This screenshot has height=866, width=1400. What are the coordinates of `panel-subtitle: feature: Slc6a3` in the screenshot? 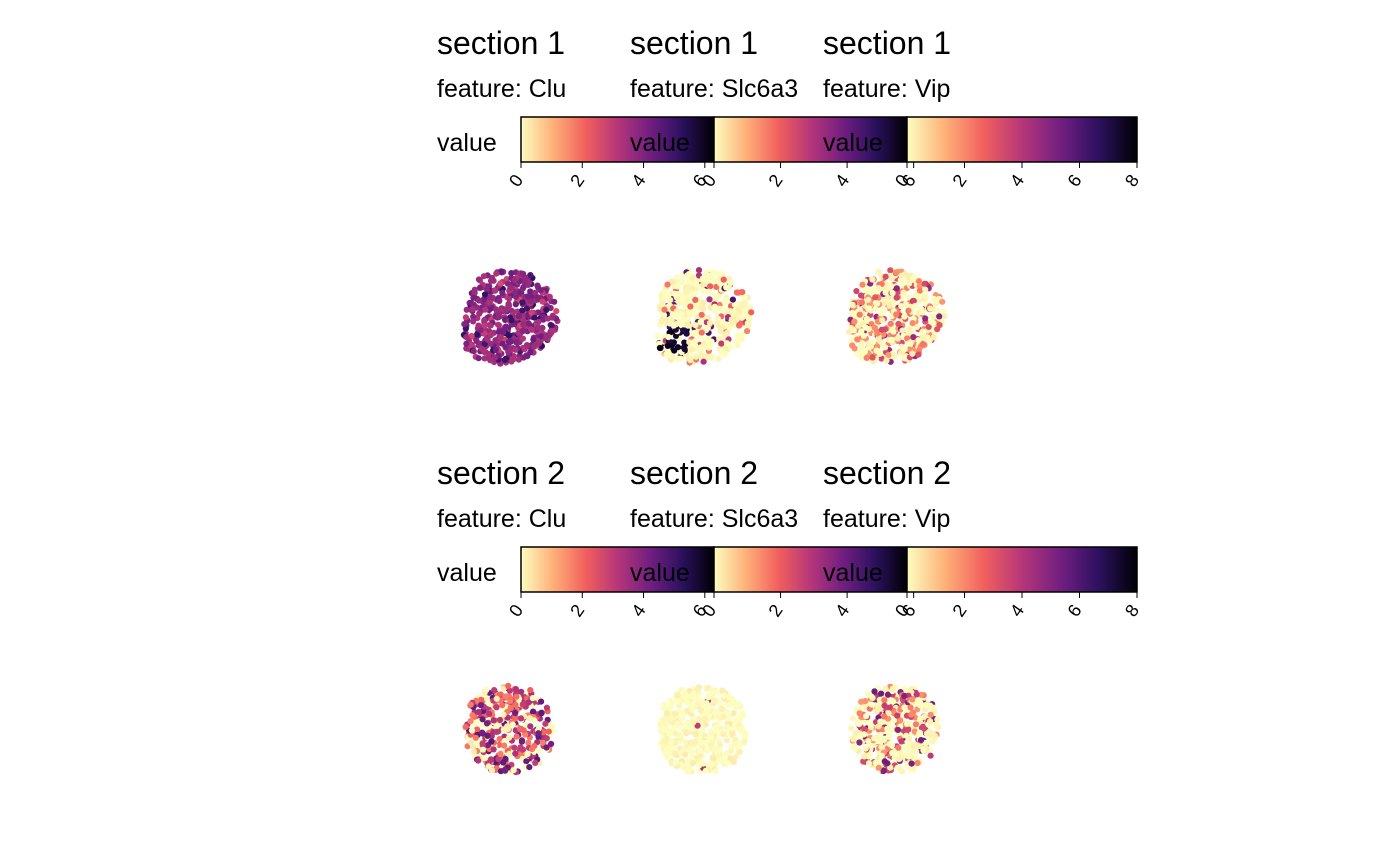 It's located at (714, 519).